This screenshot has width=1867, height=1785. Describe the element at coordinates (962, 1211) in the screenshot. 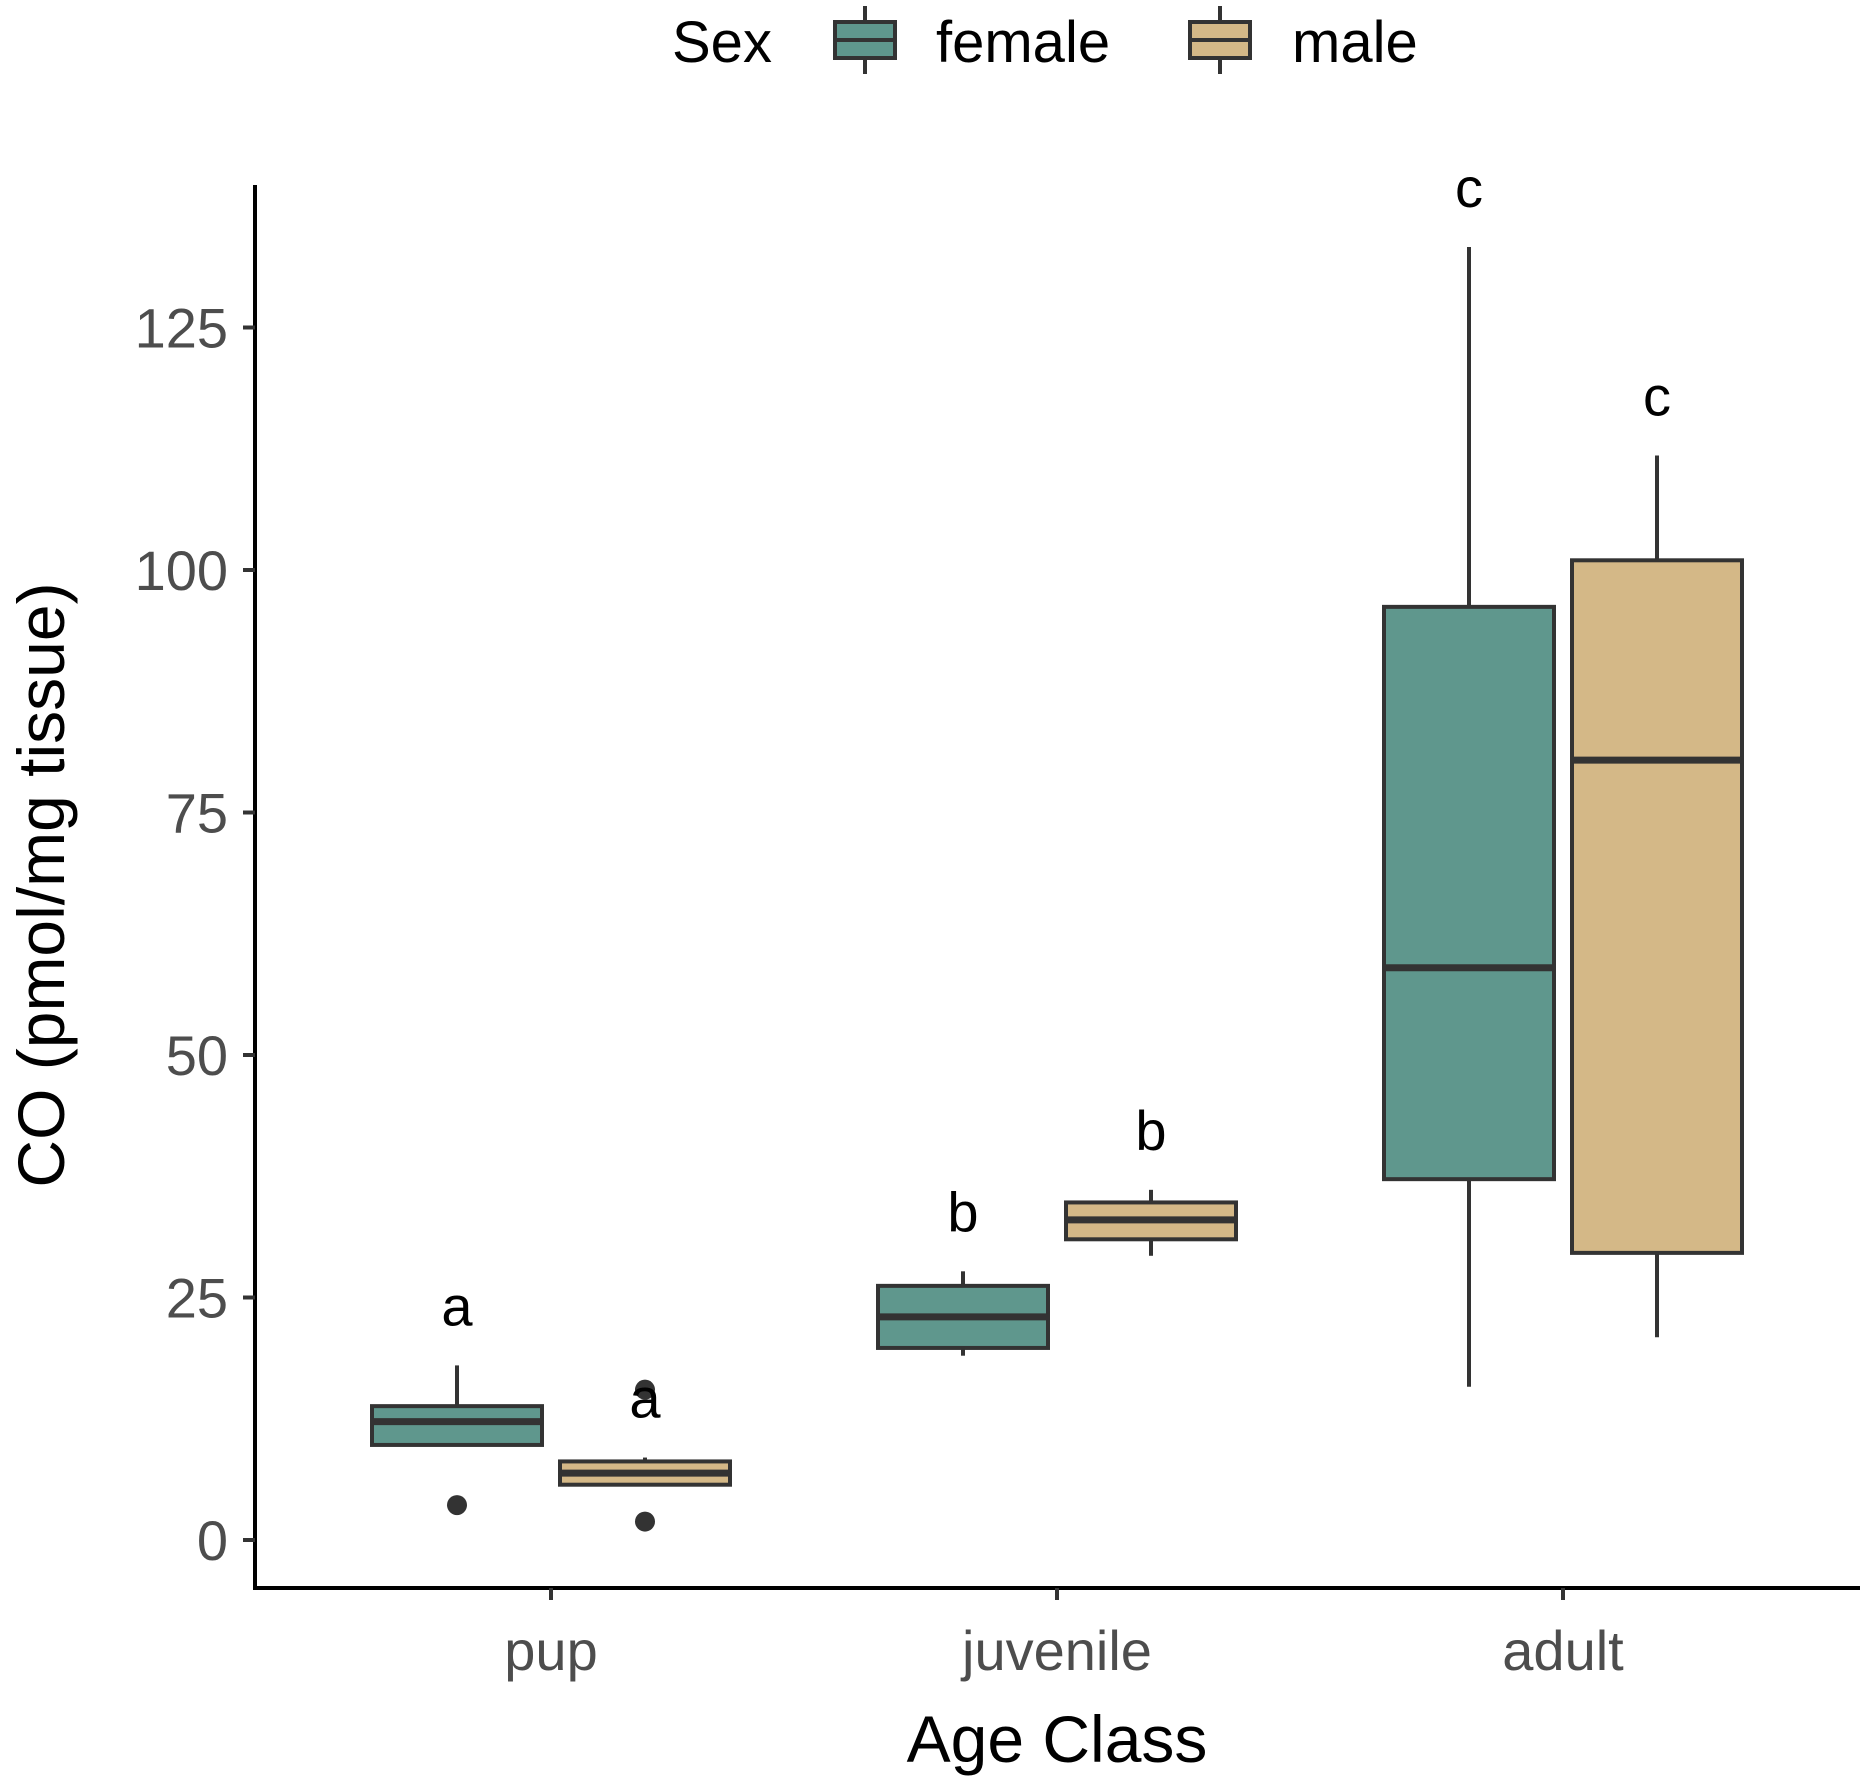

I see `sig-letter-female-juvenile: b` at that location.